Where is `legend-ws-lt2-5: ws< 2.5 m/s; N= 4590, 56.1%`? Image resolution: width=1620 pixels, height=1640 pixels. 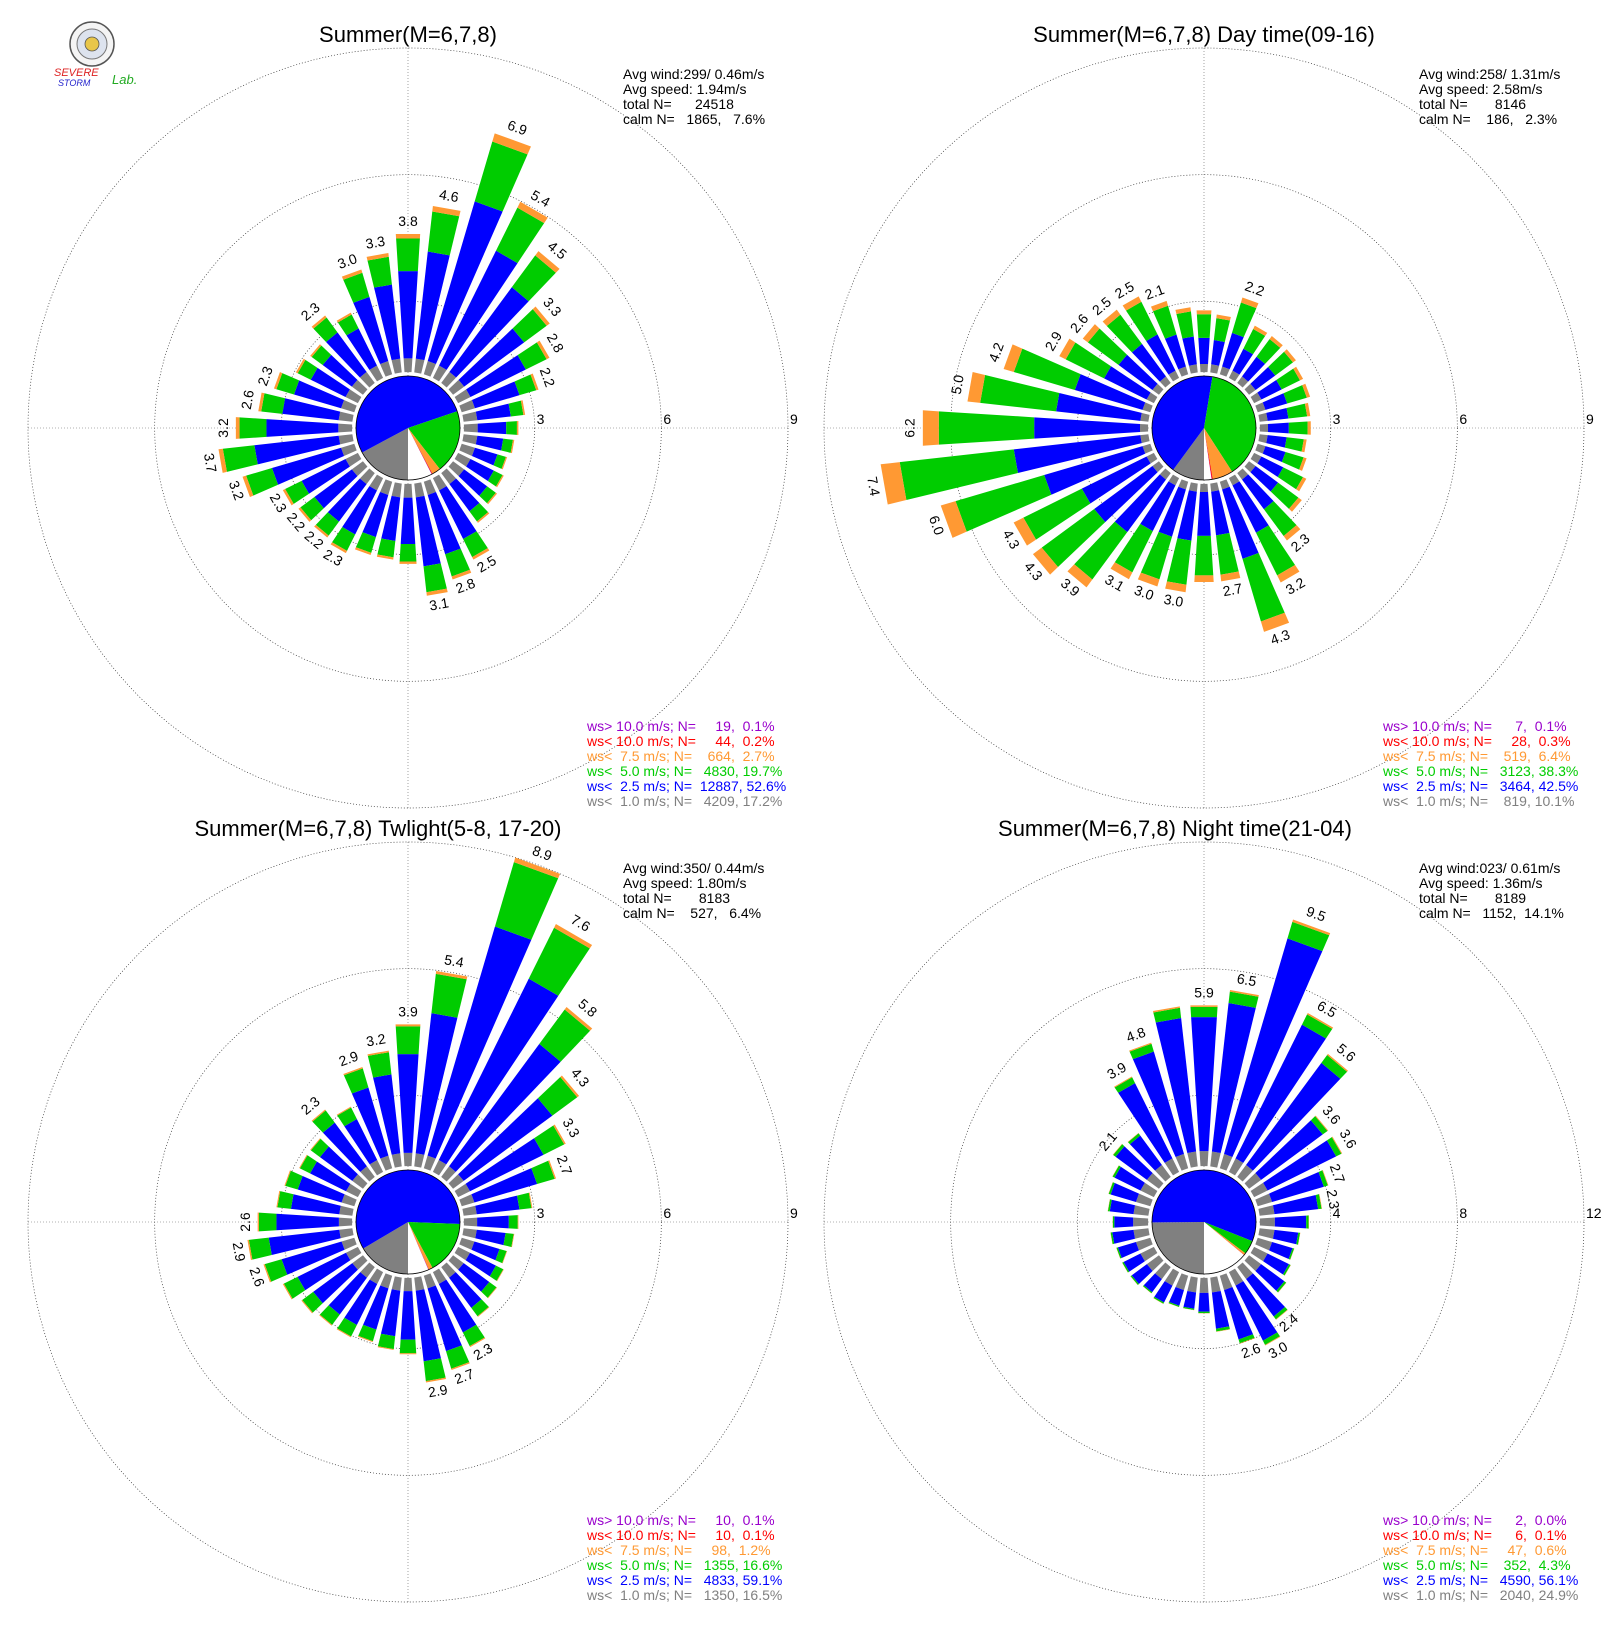 legend-ws-lt2-5: ws< 2.5 m/s; N= 4590, 56.1% is located at coordinates (1480, 1580).